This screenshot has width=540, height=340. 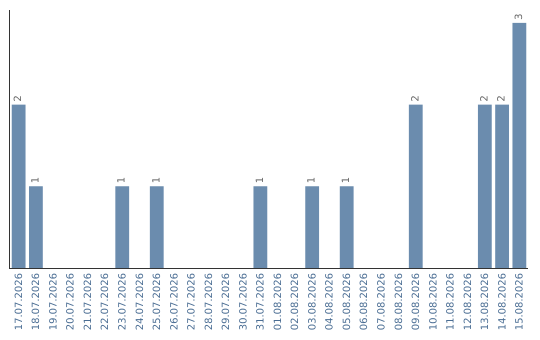 What do you see at coordinates (261, 301) in the screenshot?
I see `x-tick-label: 31.07.2026` at bounding box center [261, 301].